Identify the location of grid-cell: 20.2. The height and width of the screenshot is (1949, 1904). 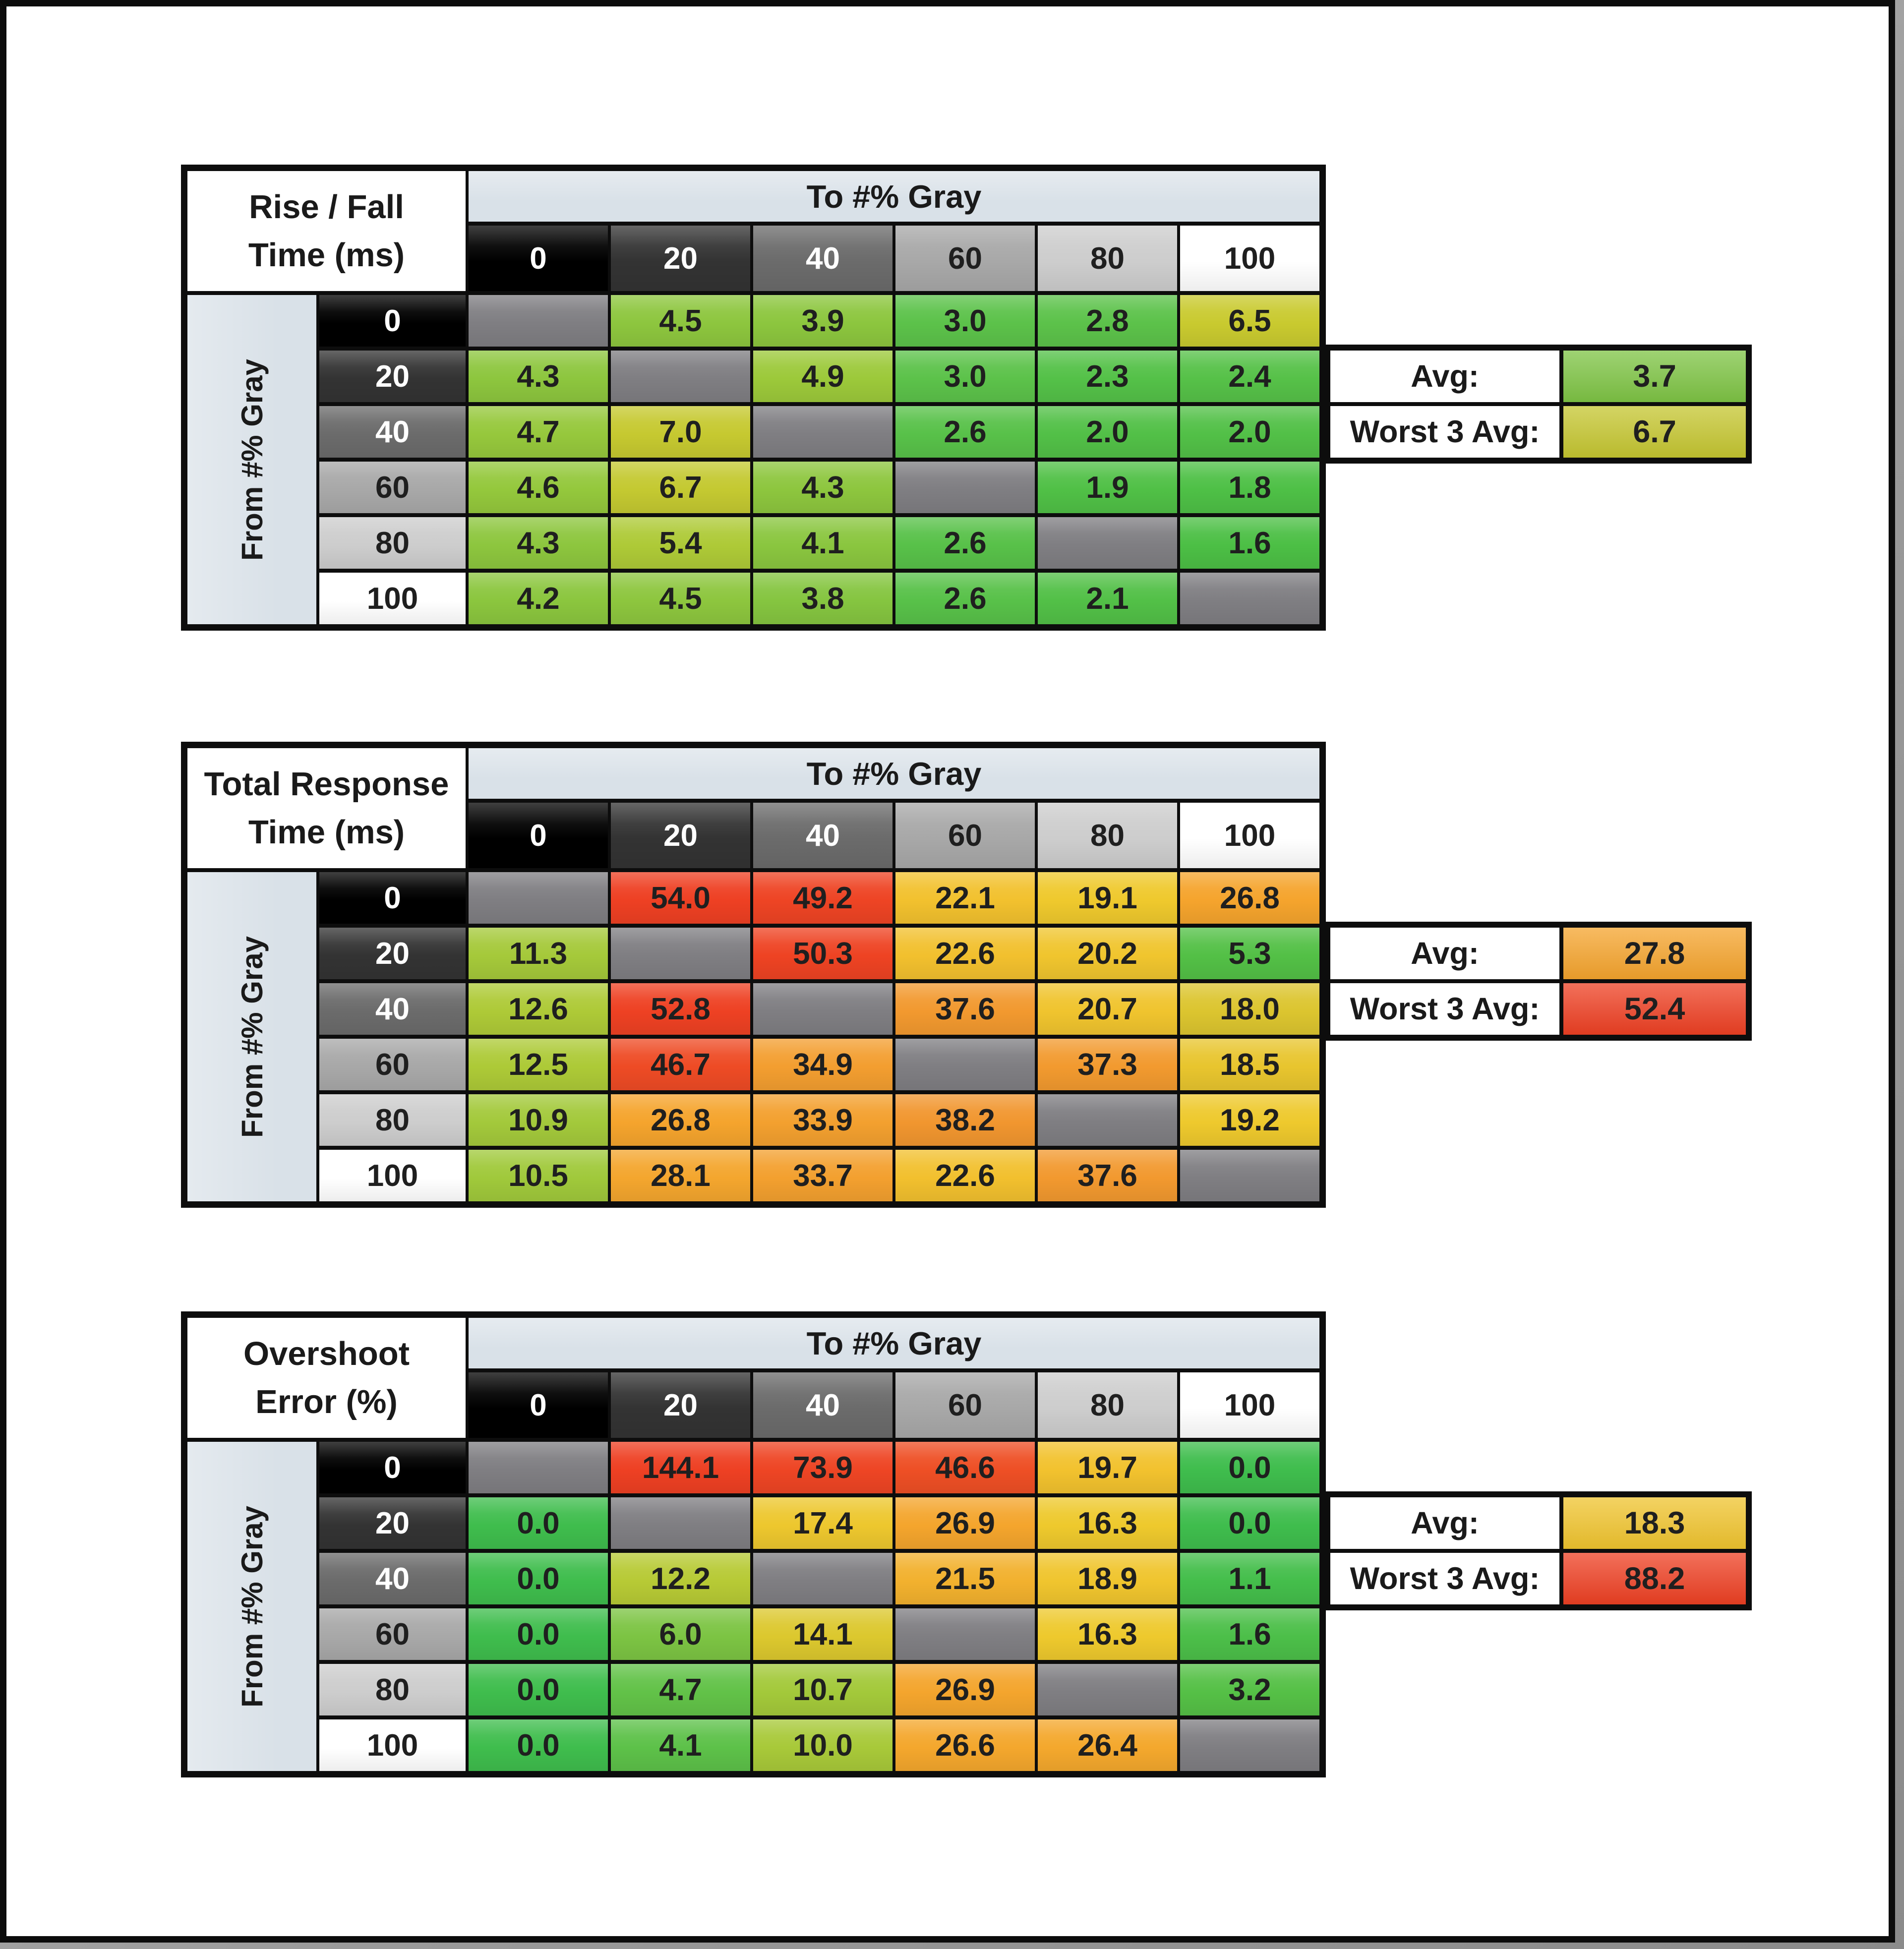
(1107, 954).